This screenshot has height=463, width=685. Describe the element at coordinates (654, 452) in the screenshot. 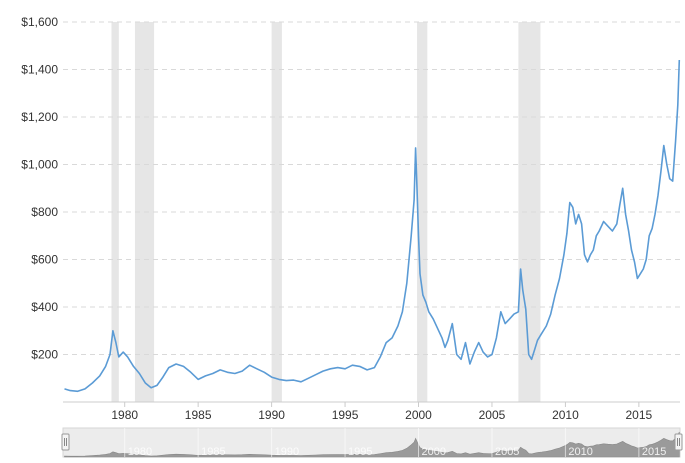

I see `navigator-tick-label: 2015` at that location.